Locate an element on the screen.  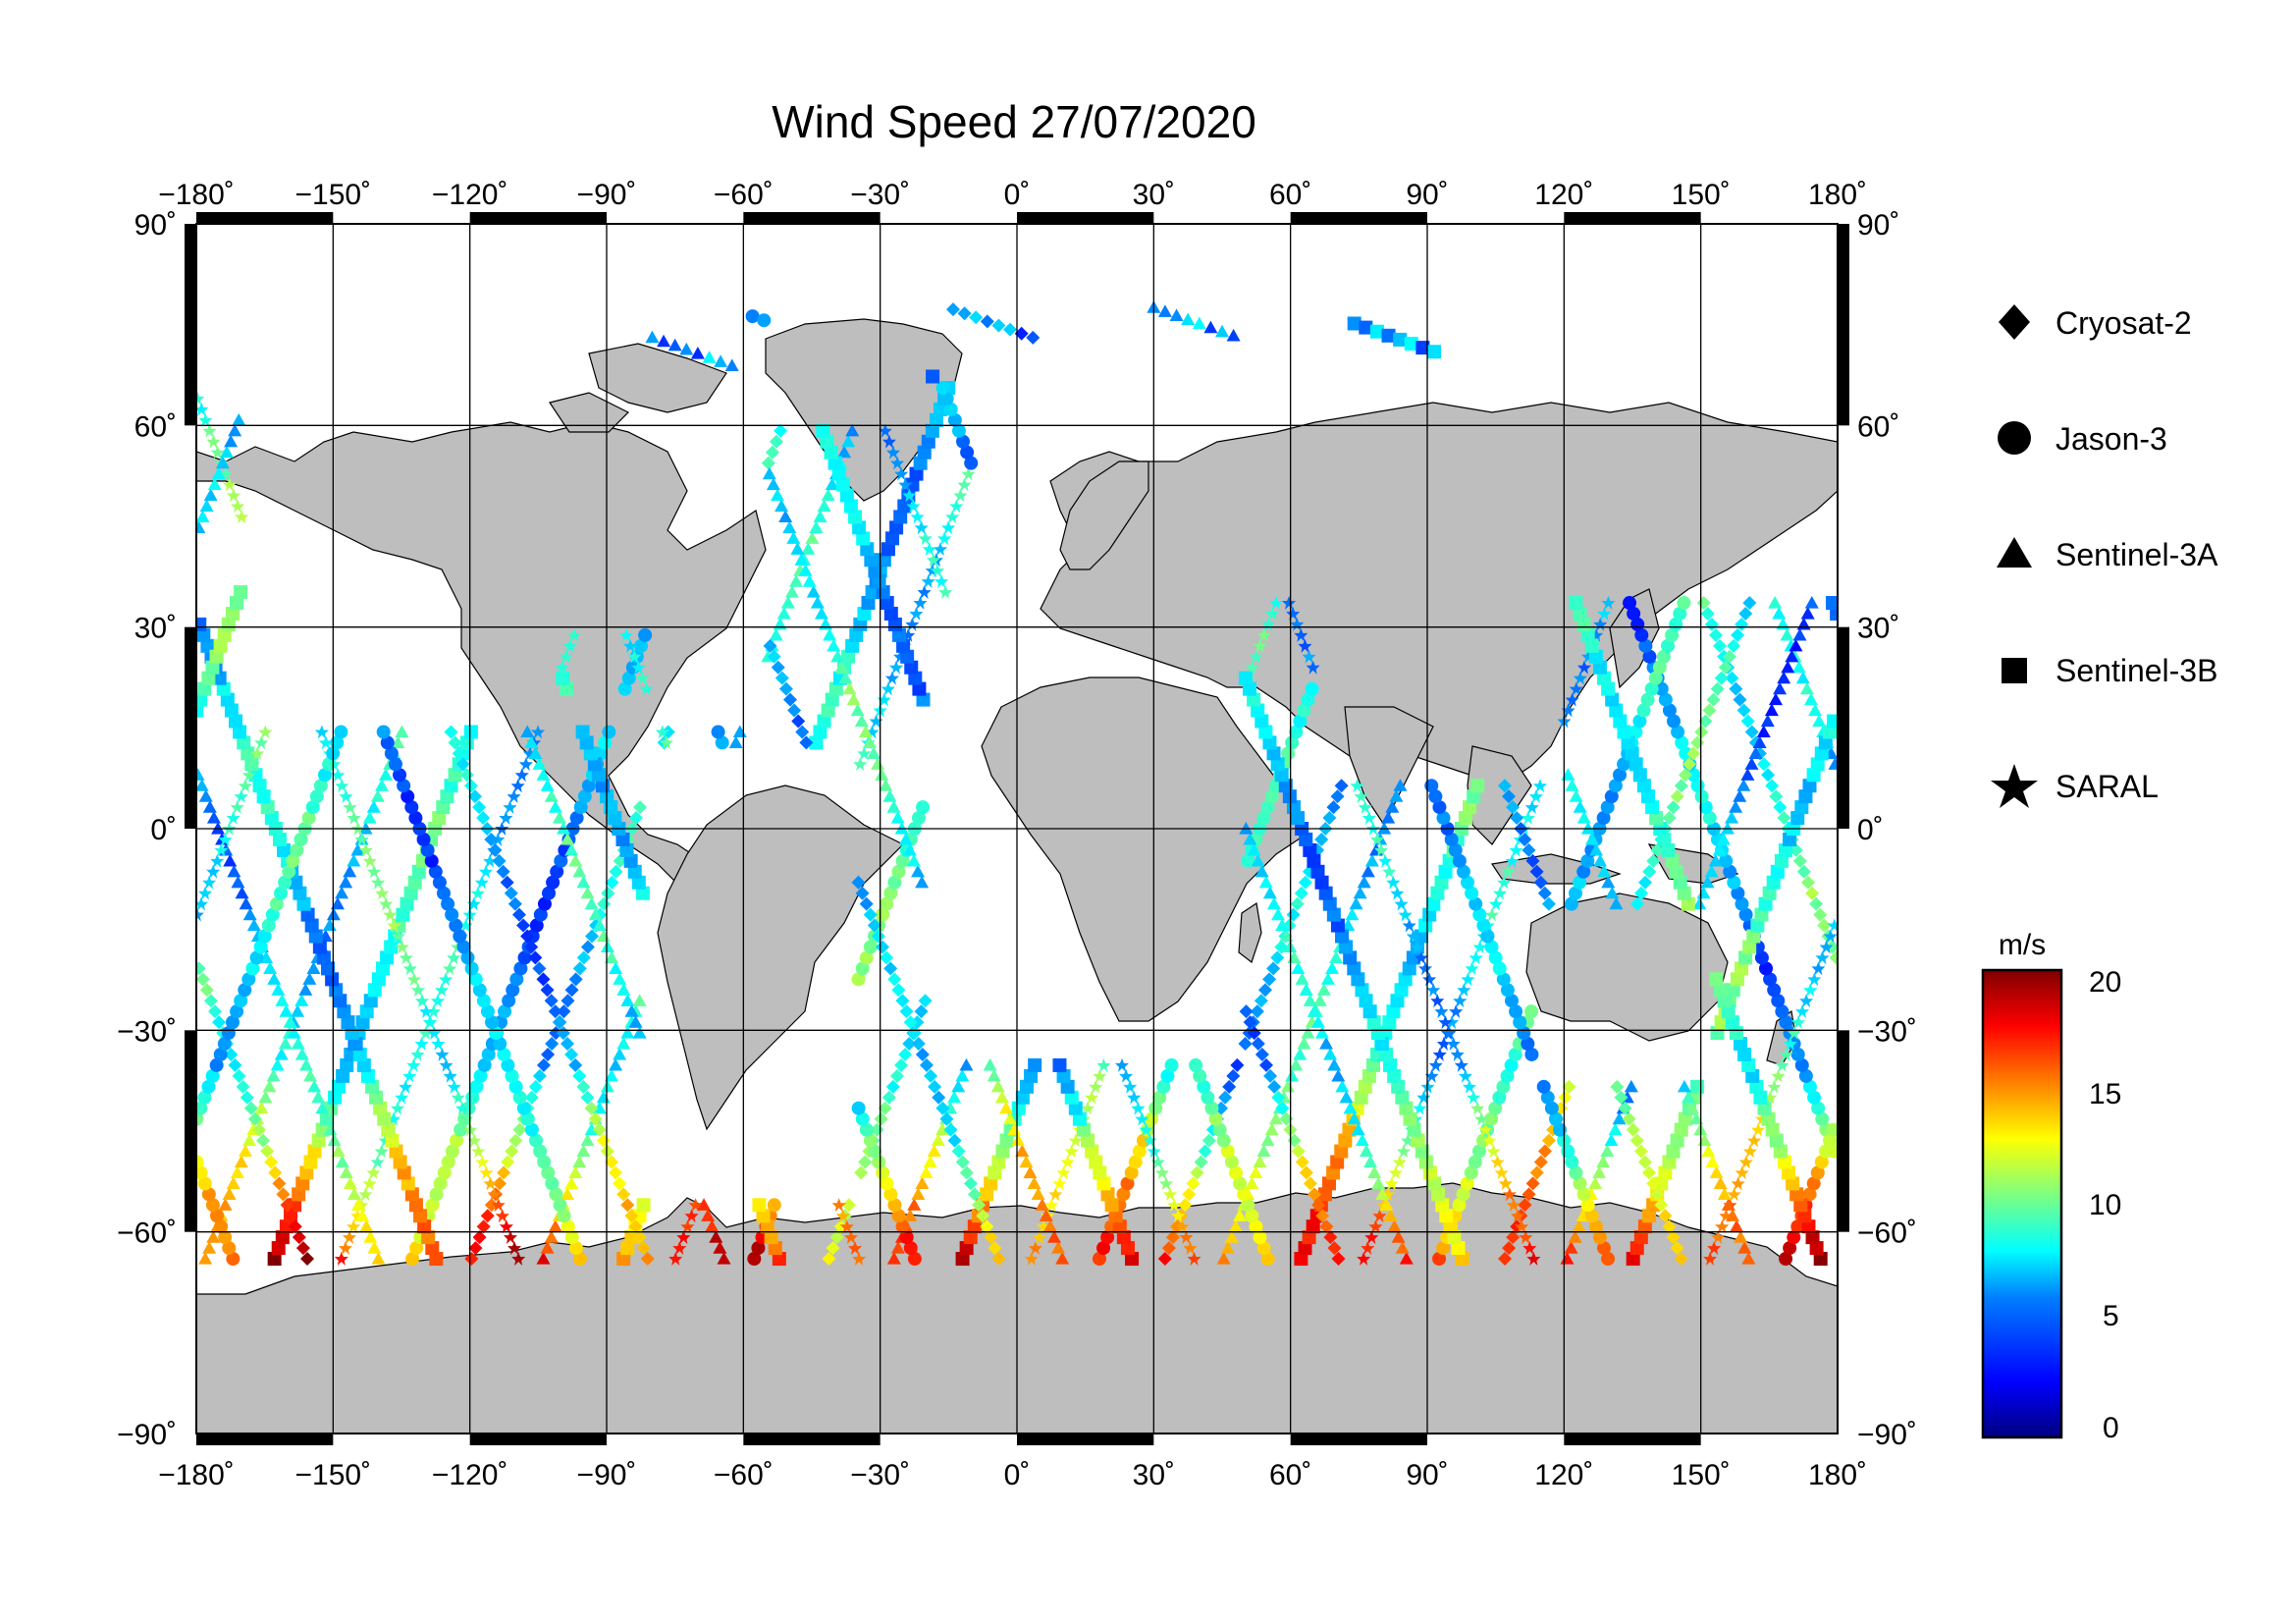
border-bar-bottom is located at coordinates (812, 1440).